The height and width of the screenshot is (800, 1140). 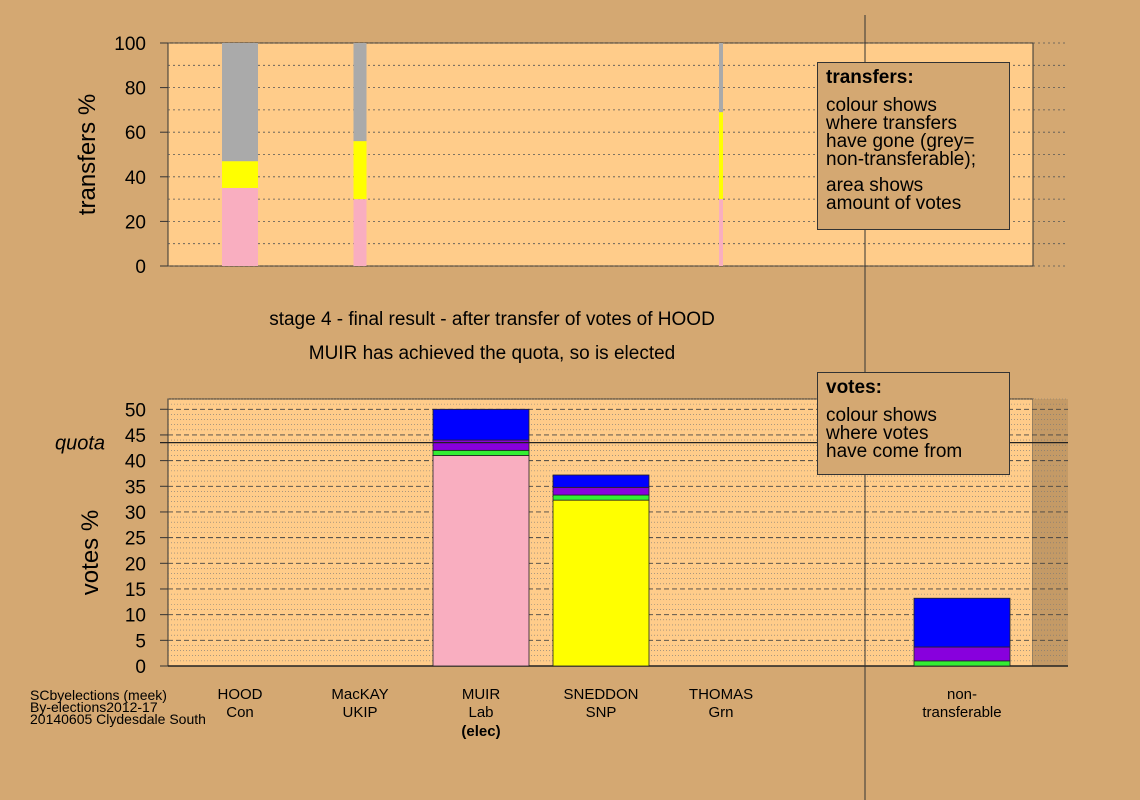 What do you see at coordinates (135, 436) in the screenshot?
I see `votes-y-tick-label: 45` at bounding box center [135, 436].